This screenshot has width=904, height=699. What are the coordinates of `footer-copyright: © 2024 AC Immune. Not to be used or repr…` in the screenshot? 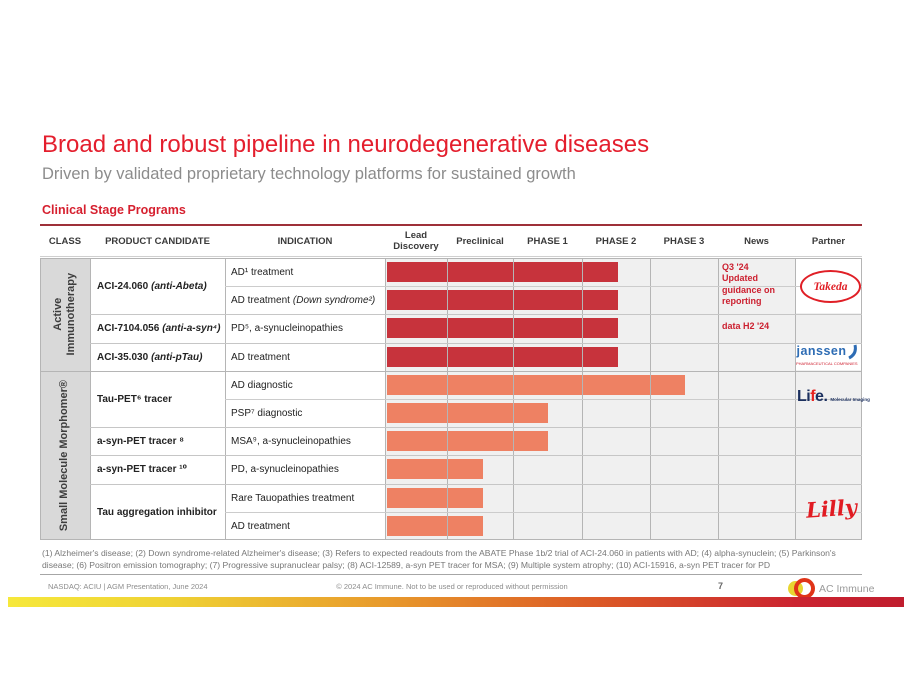 It's located at (452, 586).